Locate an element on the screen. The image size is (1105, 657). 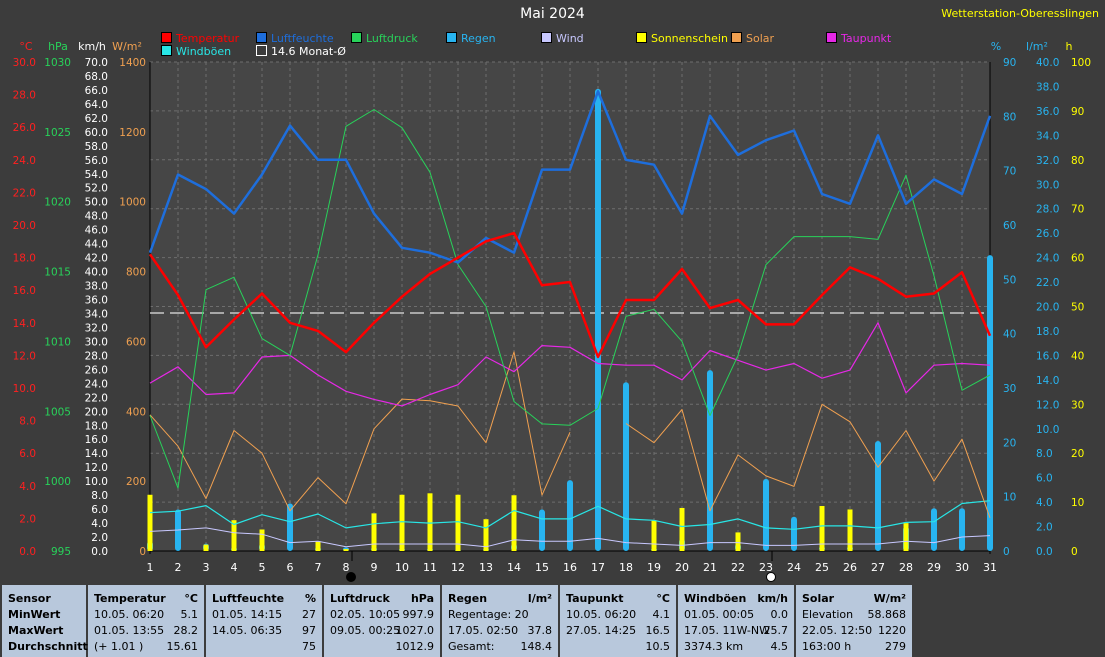
x-tick-label: 17 is located at coordinates (598, 567).